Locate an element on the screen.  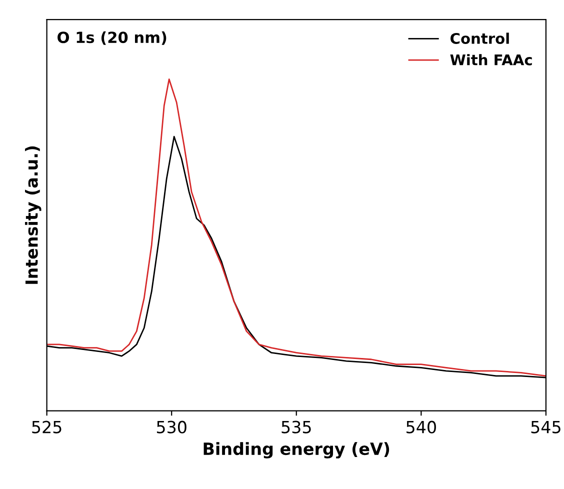
x-tick-label: 525 is located at coordinates (47, 427).